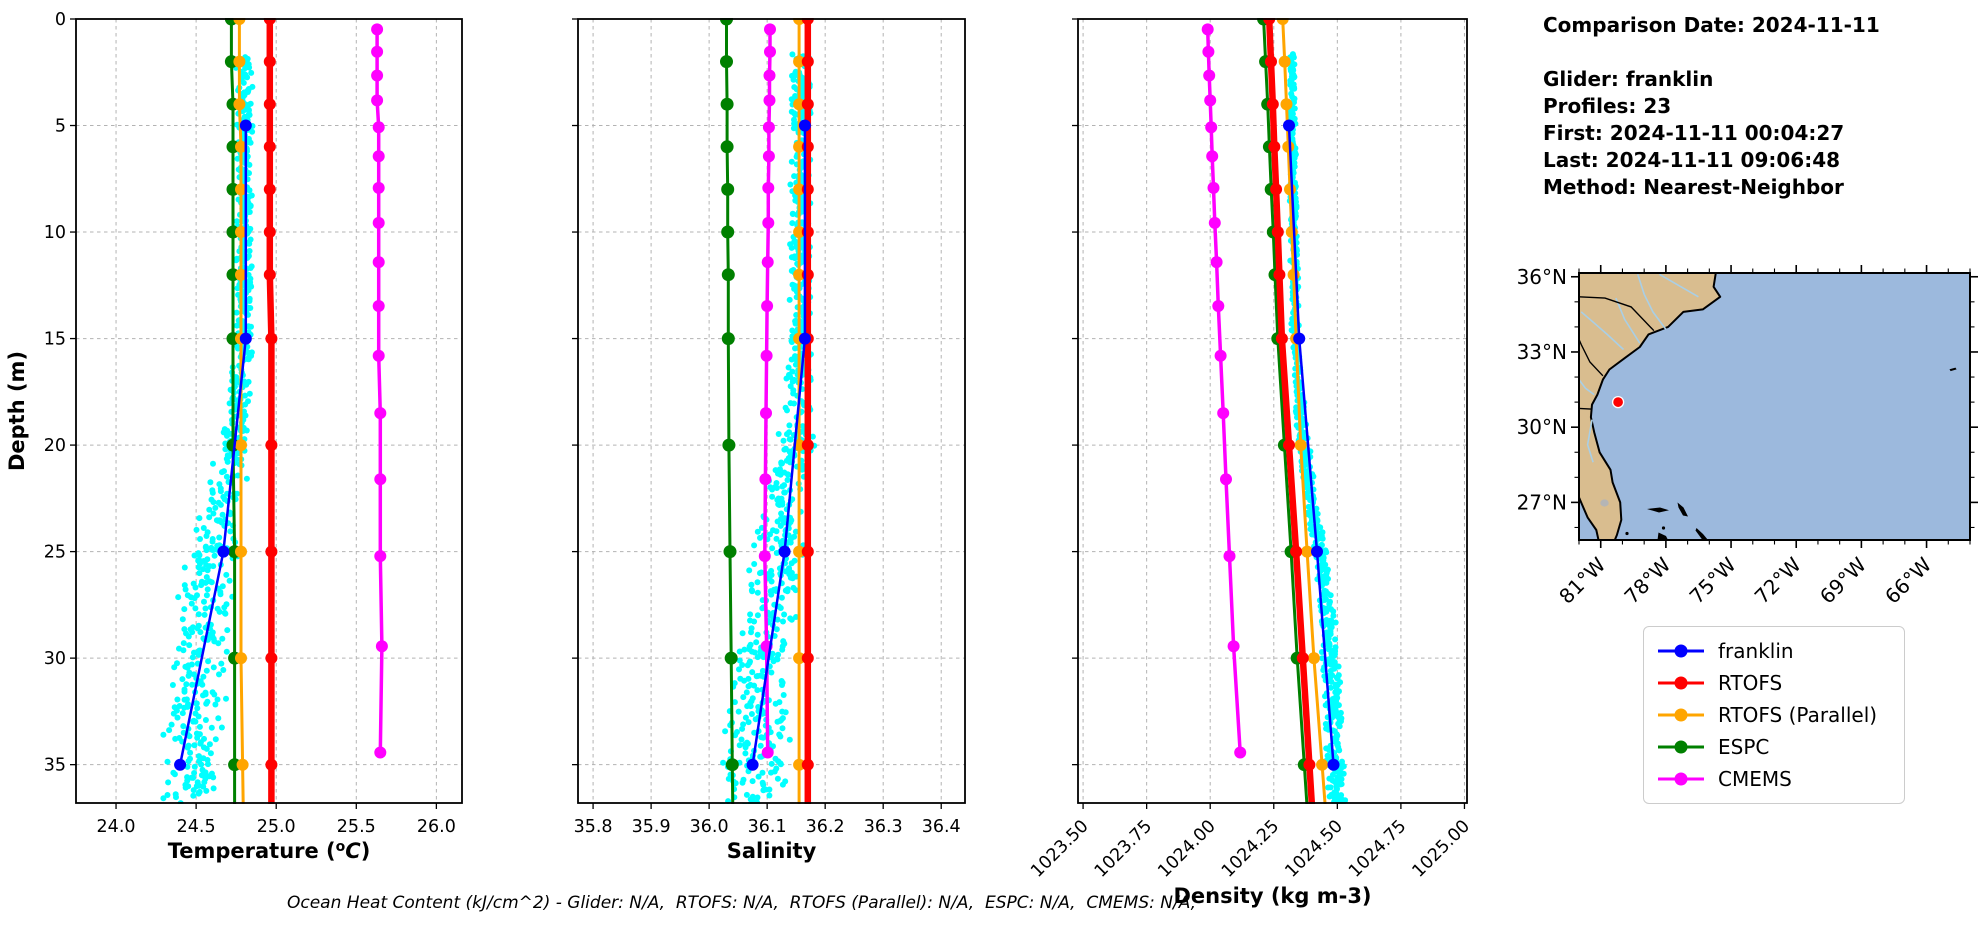 The height and width of the screenshot is (934, 1978). Describe the element at coordinates (1843, 580) in the screenshot. I see `svg-text: 69°W` at that location.